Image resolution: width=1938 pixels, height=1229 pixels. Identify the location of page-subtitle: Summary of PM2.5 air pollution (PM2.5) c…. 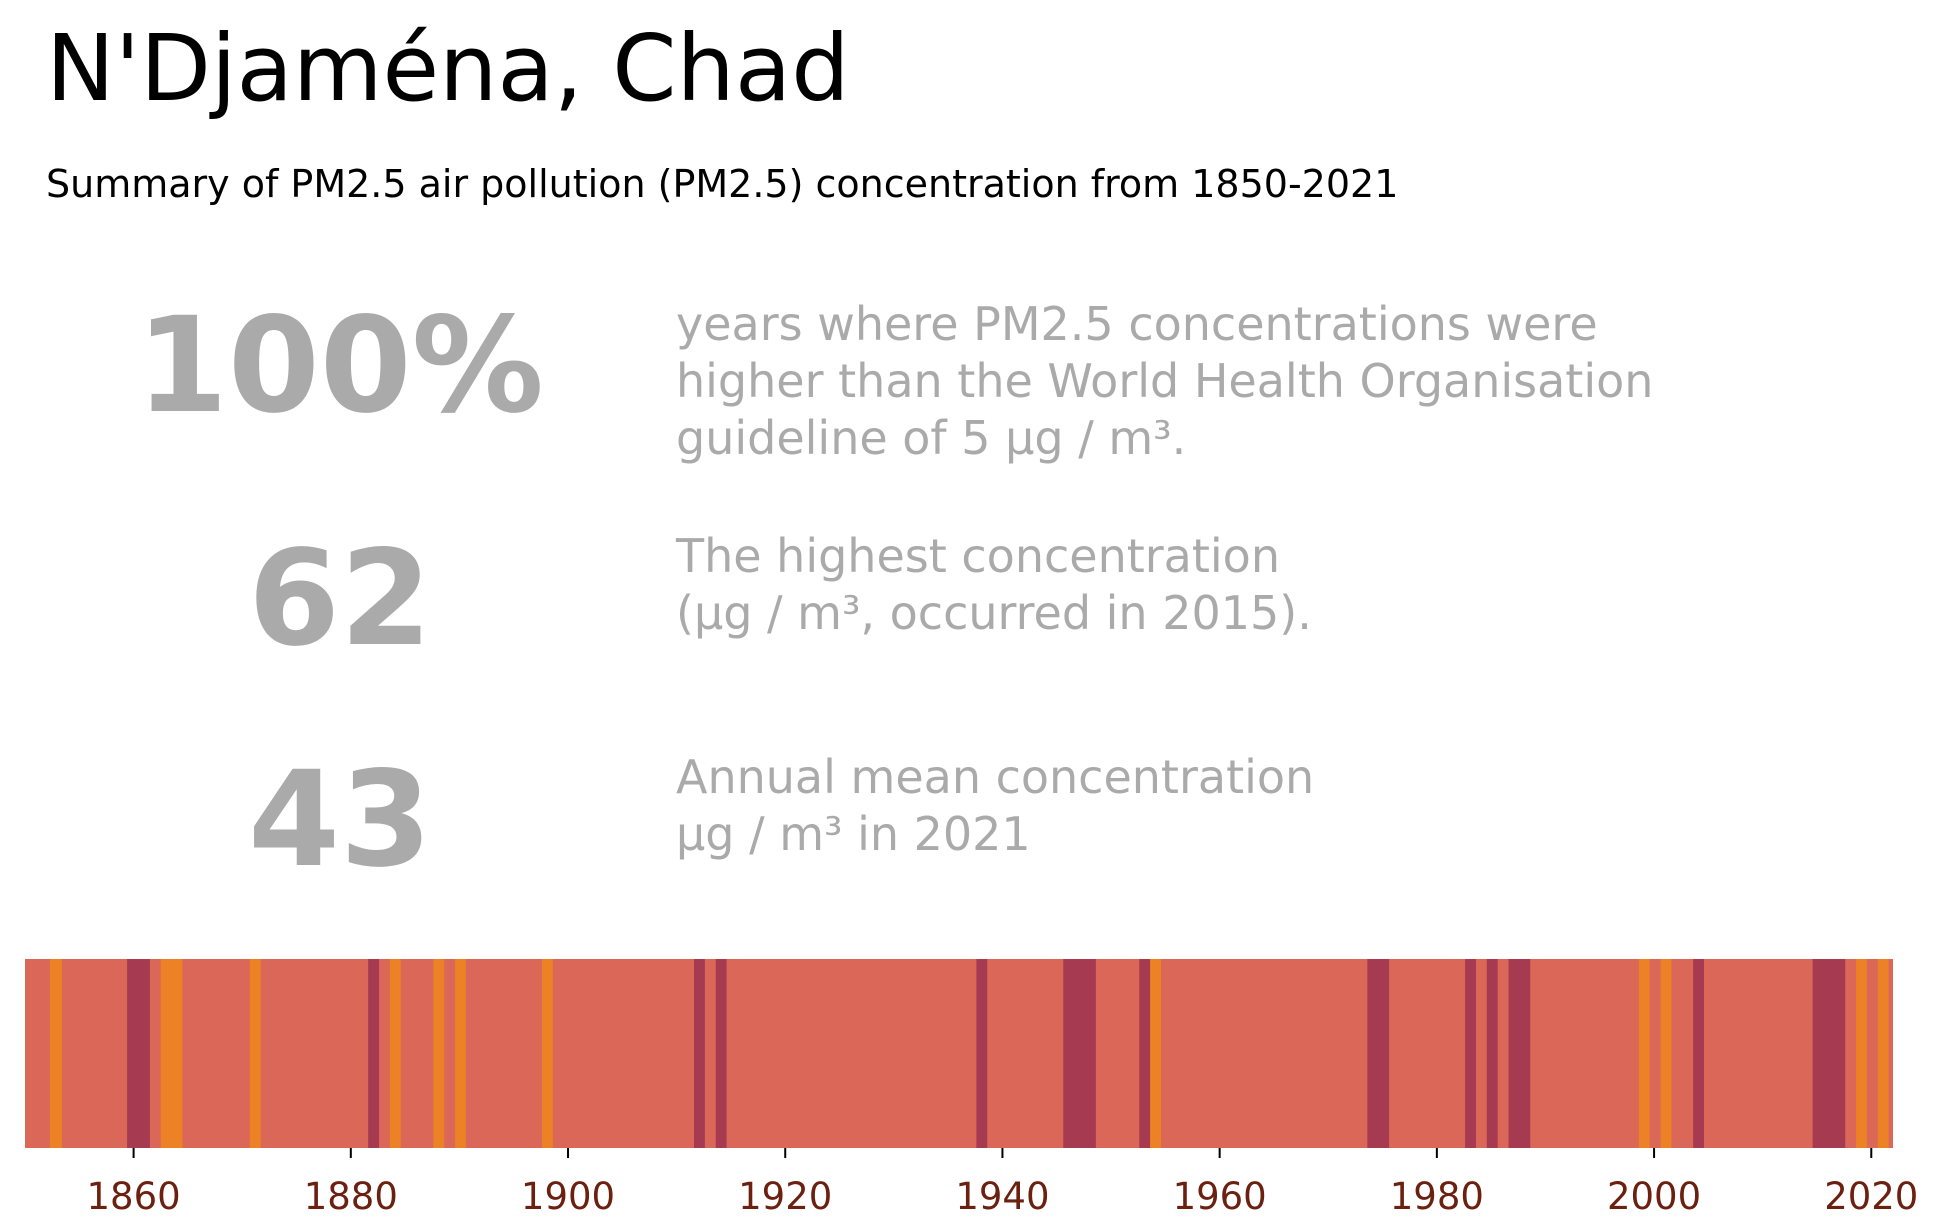
(722, 184).